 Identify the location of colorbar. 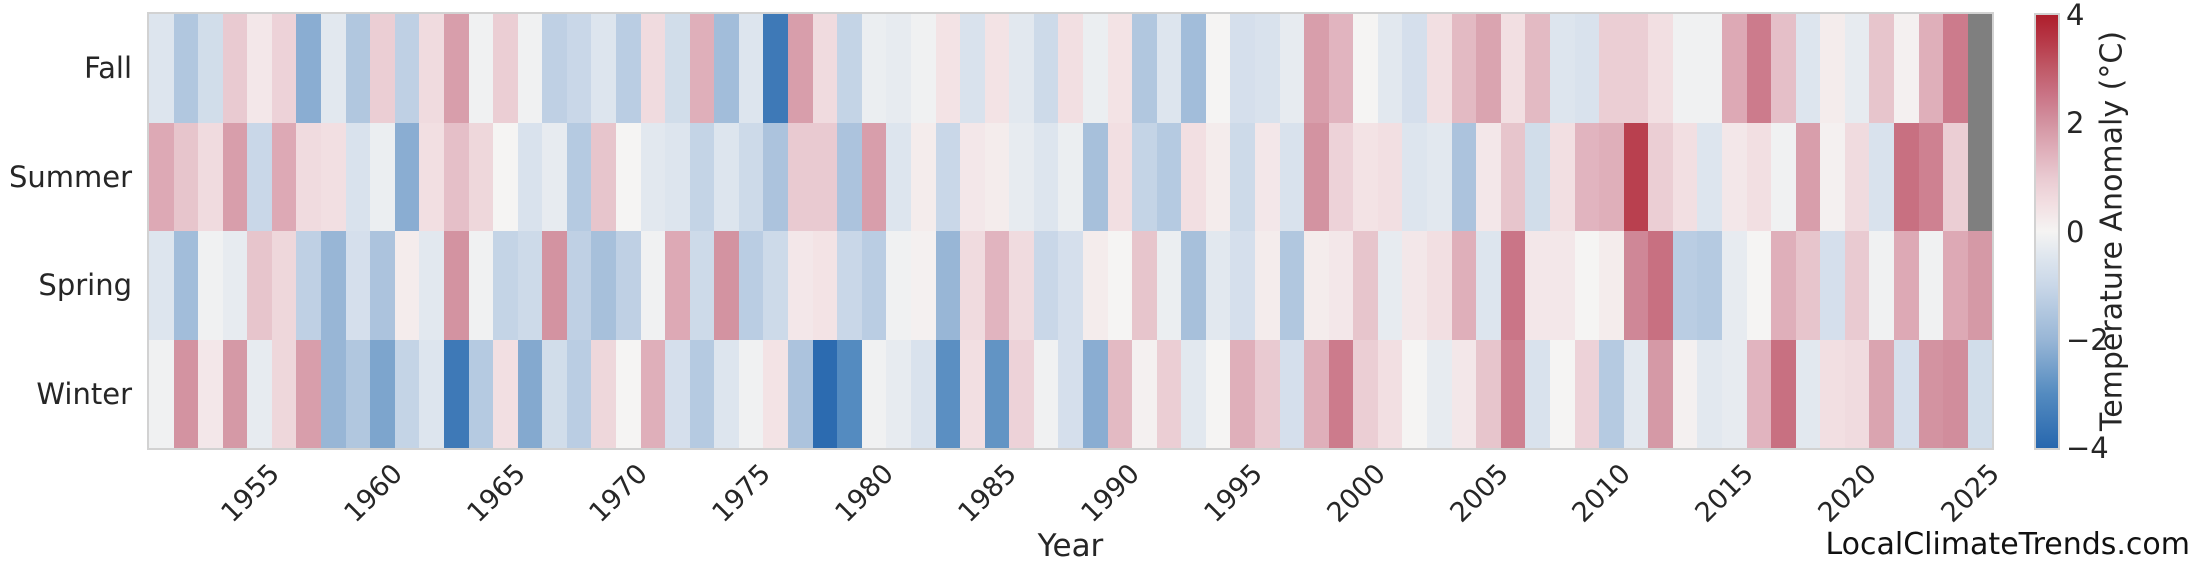
(2047, 231).